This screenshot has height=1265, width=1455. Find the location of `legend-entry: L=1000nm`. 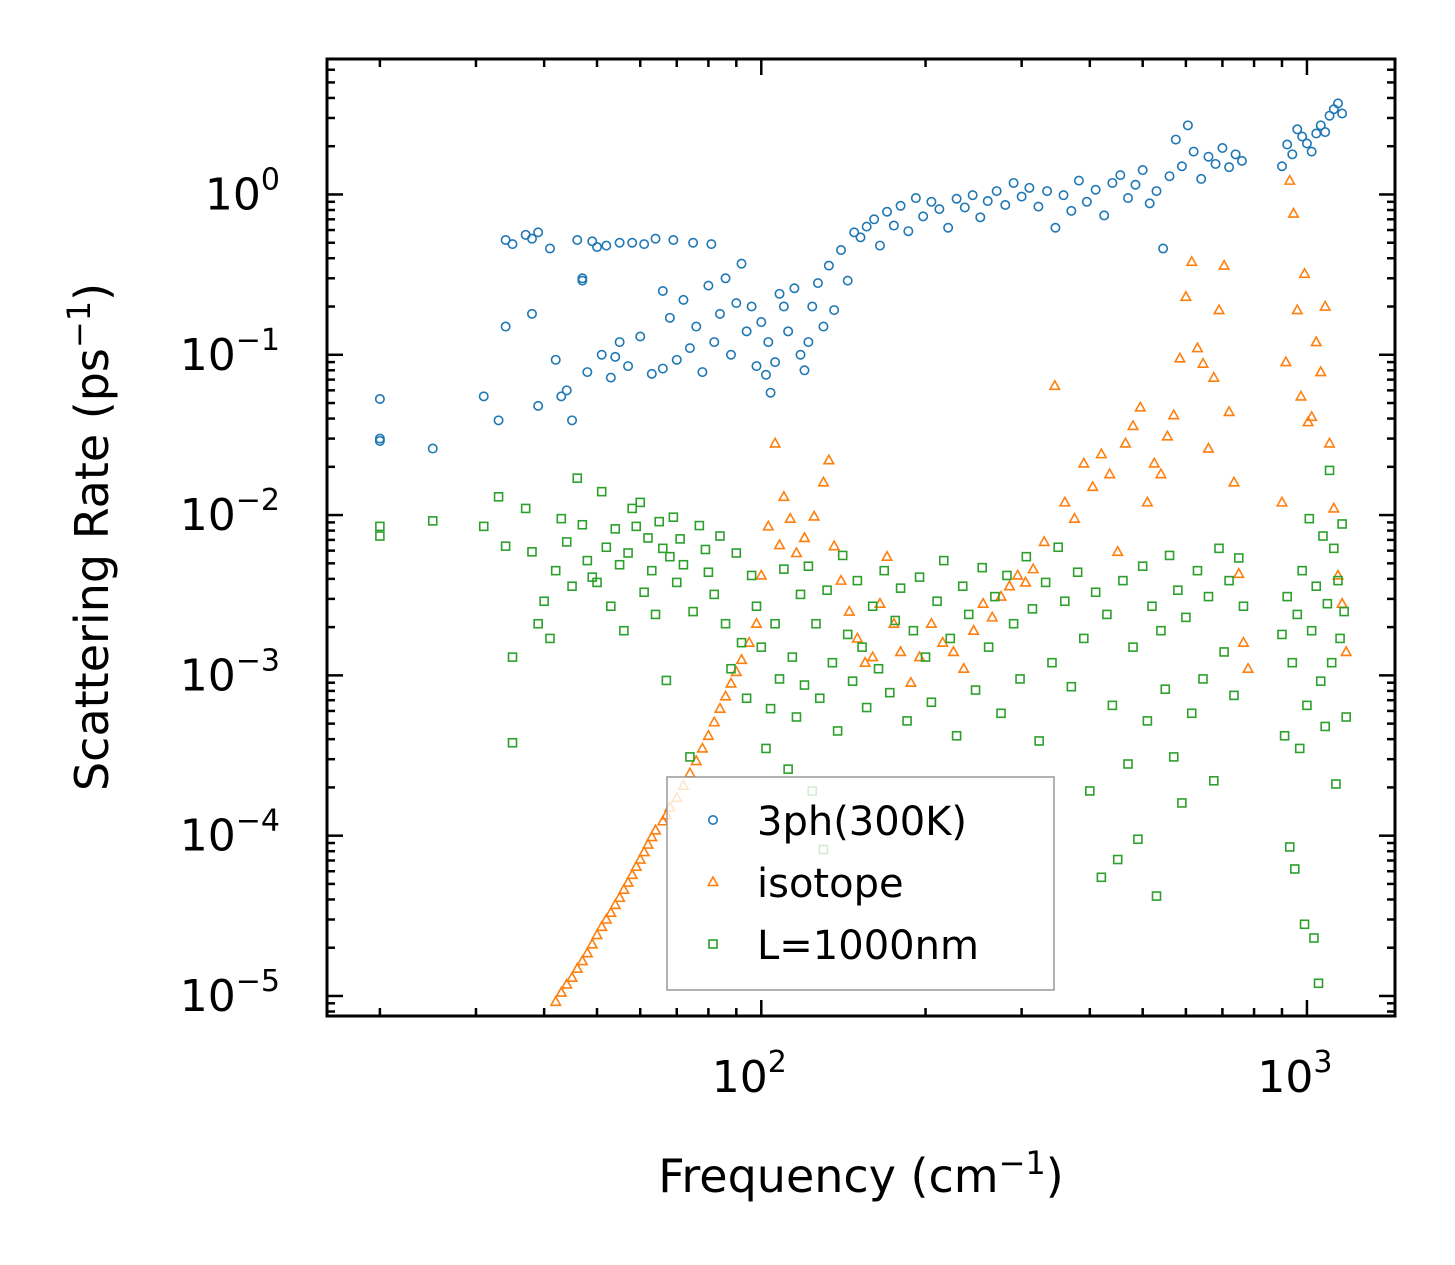

legend-entry: L=1000nm is located at coordinates (843, 946).